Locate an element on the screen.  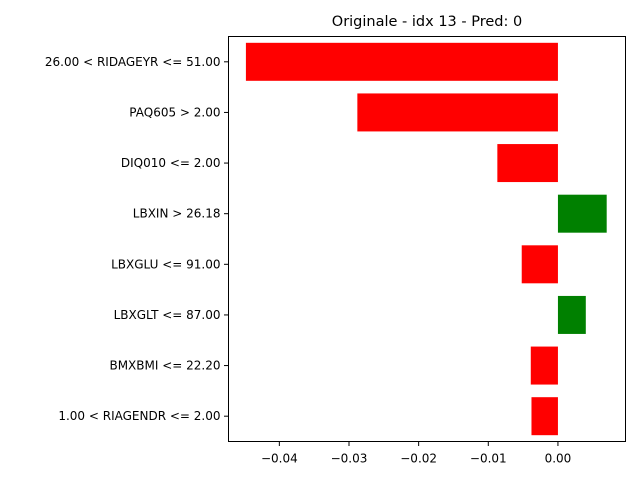
x-tick-label: −0.01 is located at coordinates (488, 459).